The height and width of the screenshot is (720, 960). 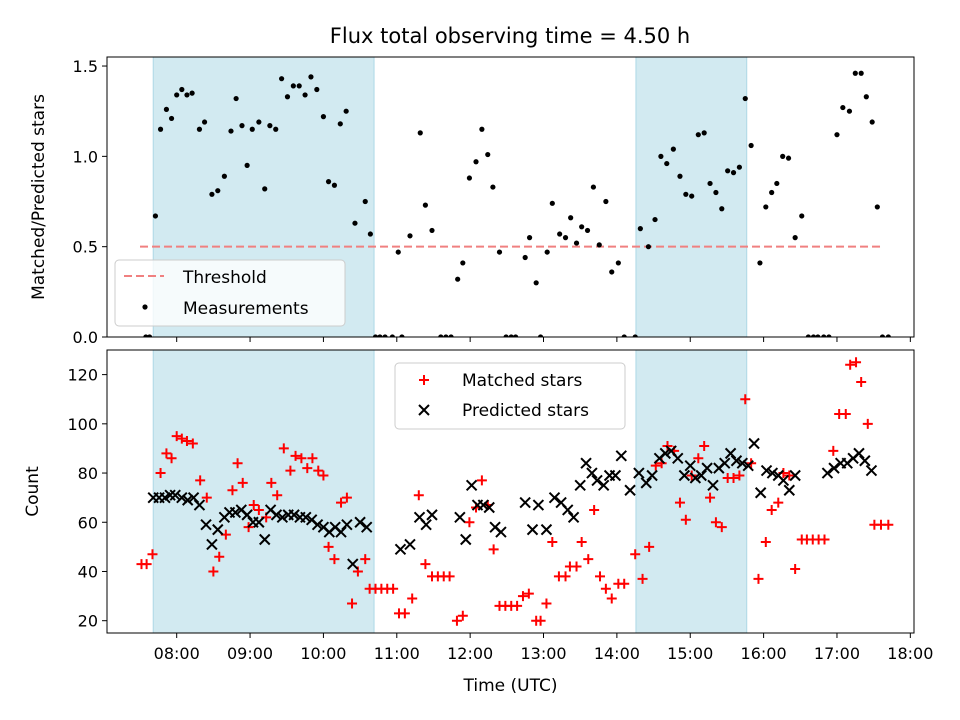 What do you see at coordinates (85, 156) in the screenshot?
I see `y-tick-label: 1.0` at bounding box center [85, 156].